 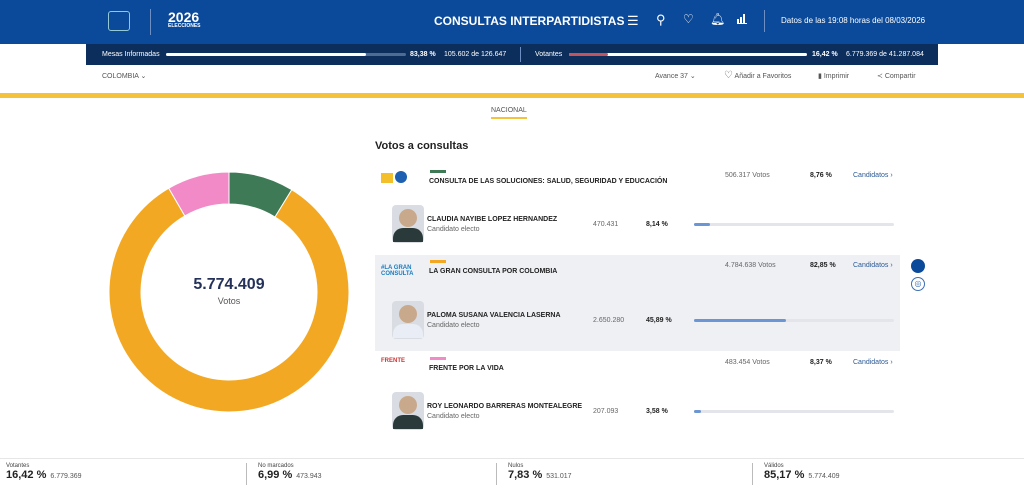 I want to click on logo-year: 2026, so click(x=184, y=17).